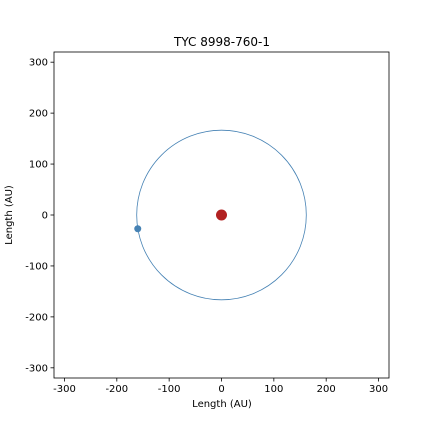 This screenshot has width=432, height=432. Describe the element at coordinates (9, 215) in the screenshot. I see `y-axis-label: Length (AU)` at that location.